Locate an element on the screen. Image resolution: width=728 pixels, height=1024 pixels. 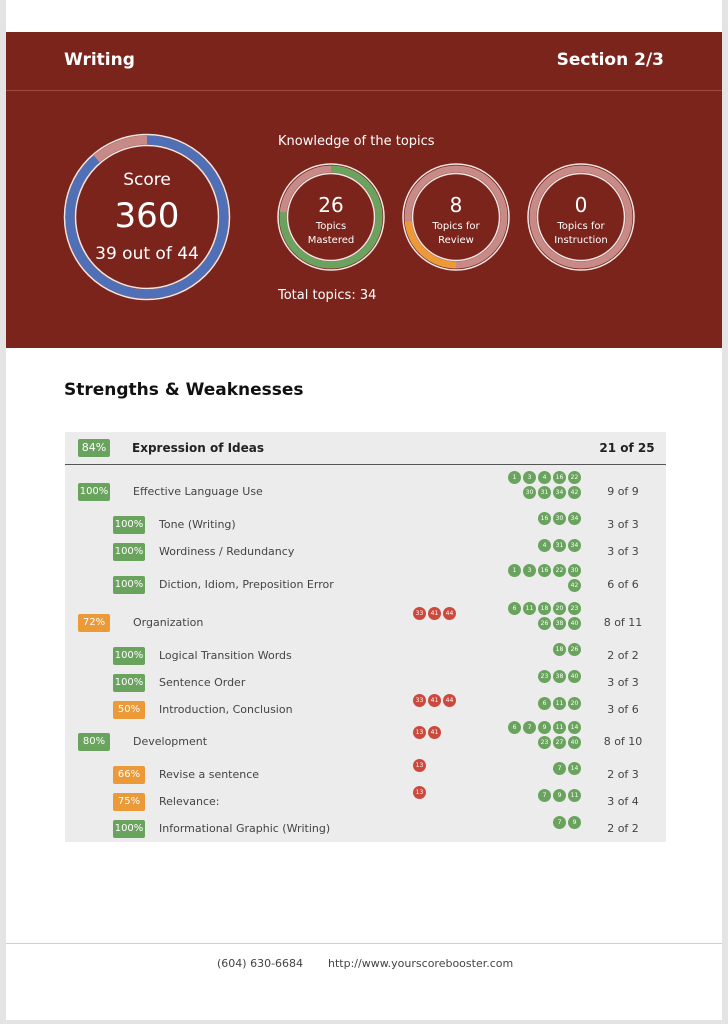
topic-count: 2 of 2 is located at coordinates (623, 828).